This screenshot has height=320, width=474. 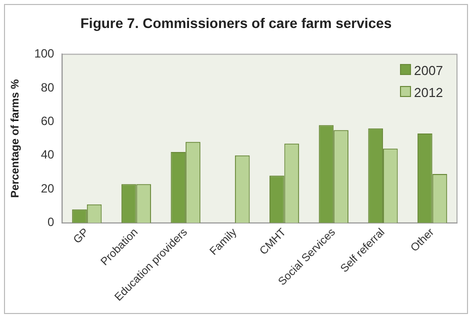 I want to click on y-tick-label: 60, so click(x=47, y=121).